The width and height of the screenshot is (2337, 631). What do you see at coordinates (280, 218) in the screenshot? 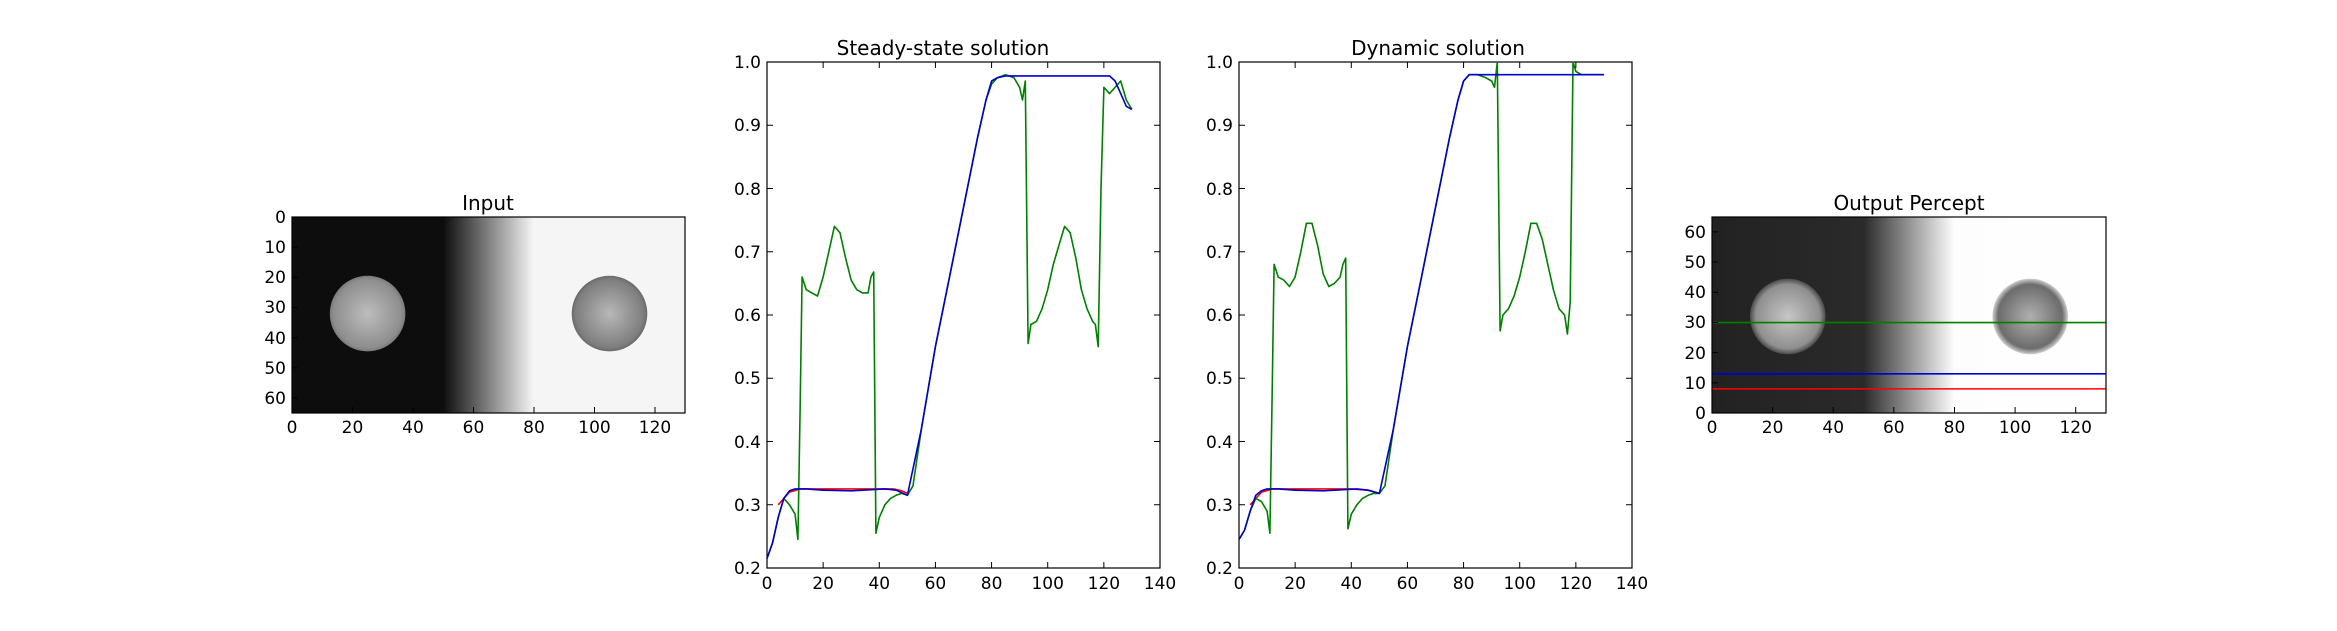
I see `input-ytick-label: 0` at bounding box center [280, 218].